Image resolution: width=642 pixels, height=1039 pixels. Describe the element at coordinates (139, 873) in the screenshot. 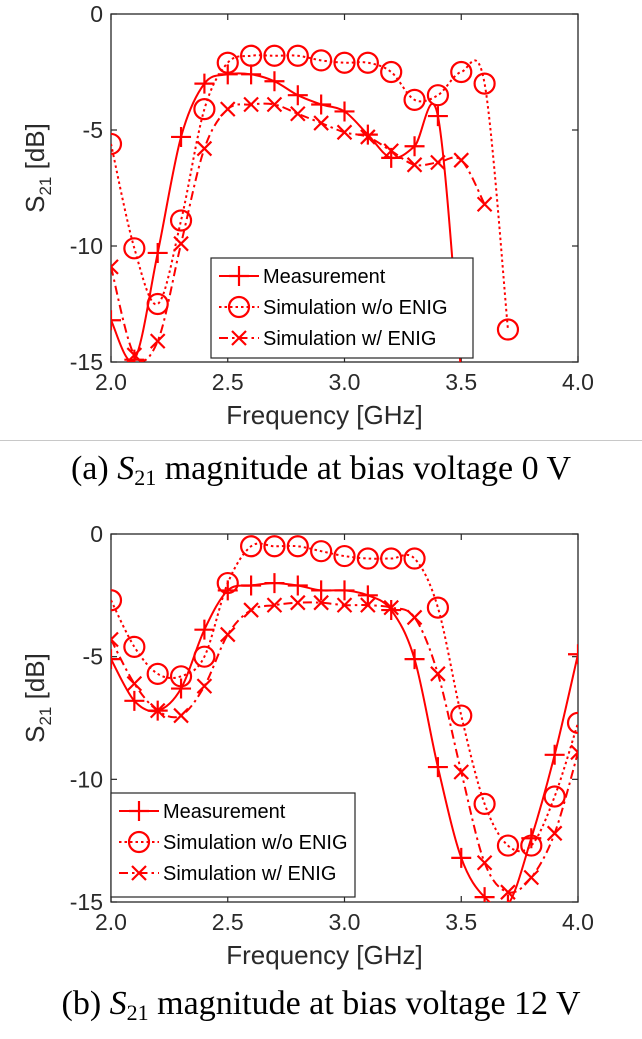

I see `legend-marker-simulation-w-enig` at that location.